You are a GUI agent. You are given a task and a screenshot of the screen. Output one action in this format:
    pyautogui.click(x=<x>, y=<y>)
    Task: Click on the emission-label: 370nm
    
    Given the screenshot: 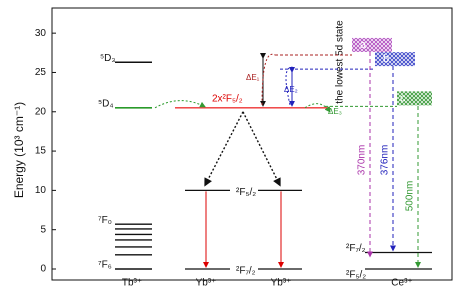 What is the action you would take?
    pyautogui.click(x=362, y=160)
    